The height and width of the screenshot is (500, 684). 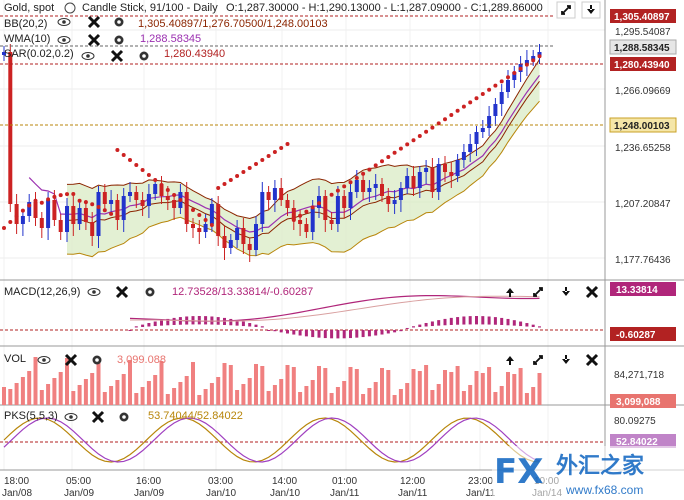 I want to click on sar-badge, so click(x=643, y=64).